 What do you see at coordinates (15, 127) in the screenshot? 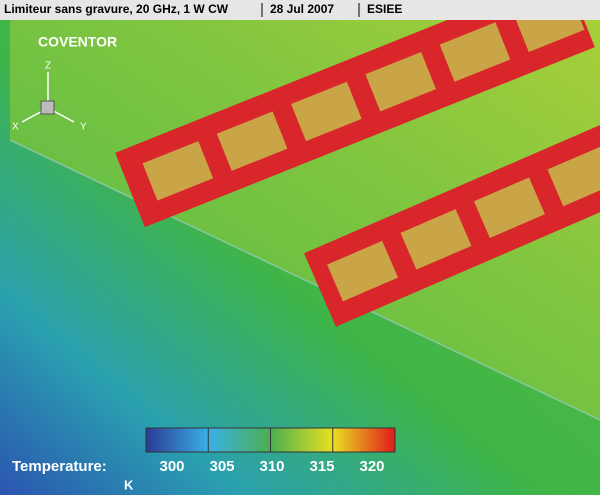
I see `triad-label-x: X` at bounding box center [15, 127].